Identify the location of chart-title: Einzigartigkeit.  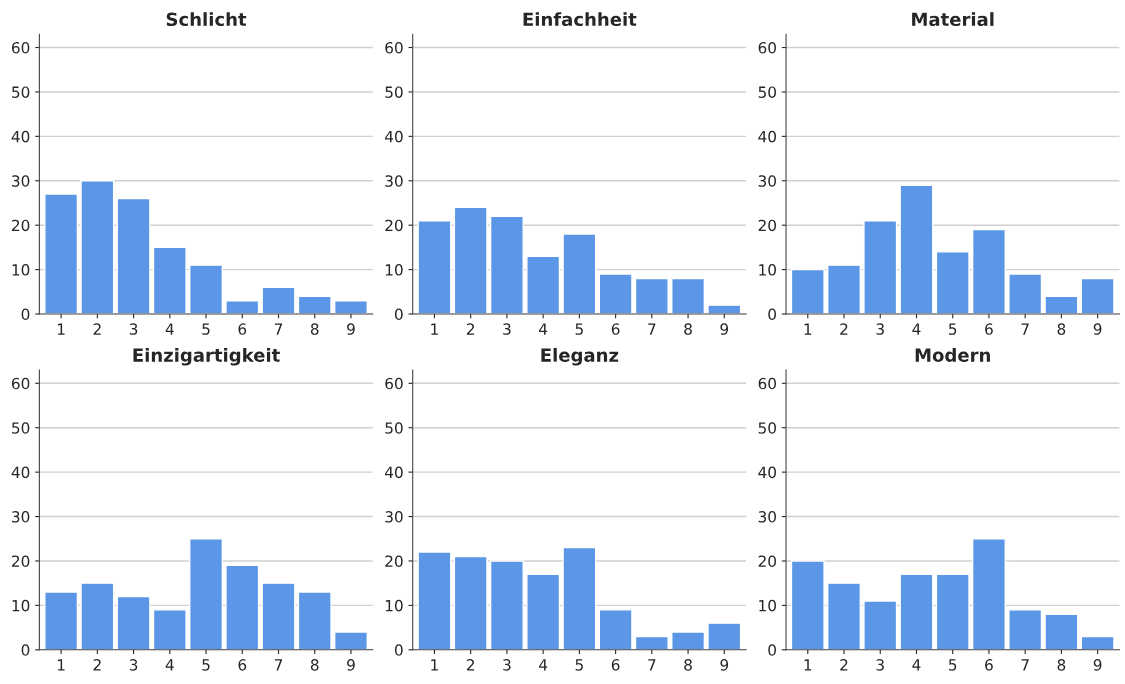
(206, 356).